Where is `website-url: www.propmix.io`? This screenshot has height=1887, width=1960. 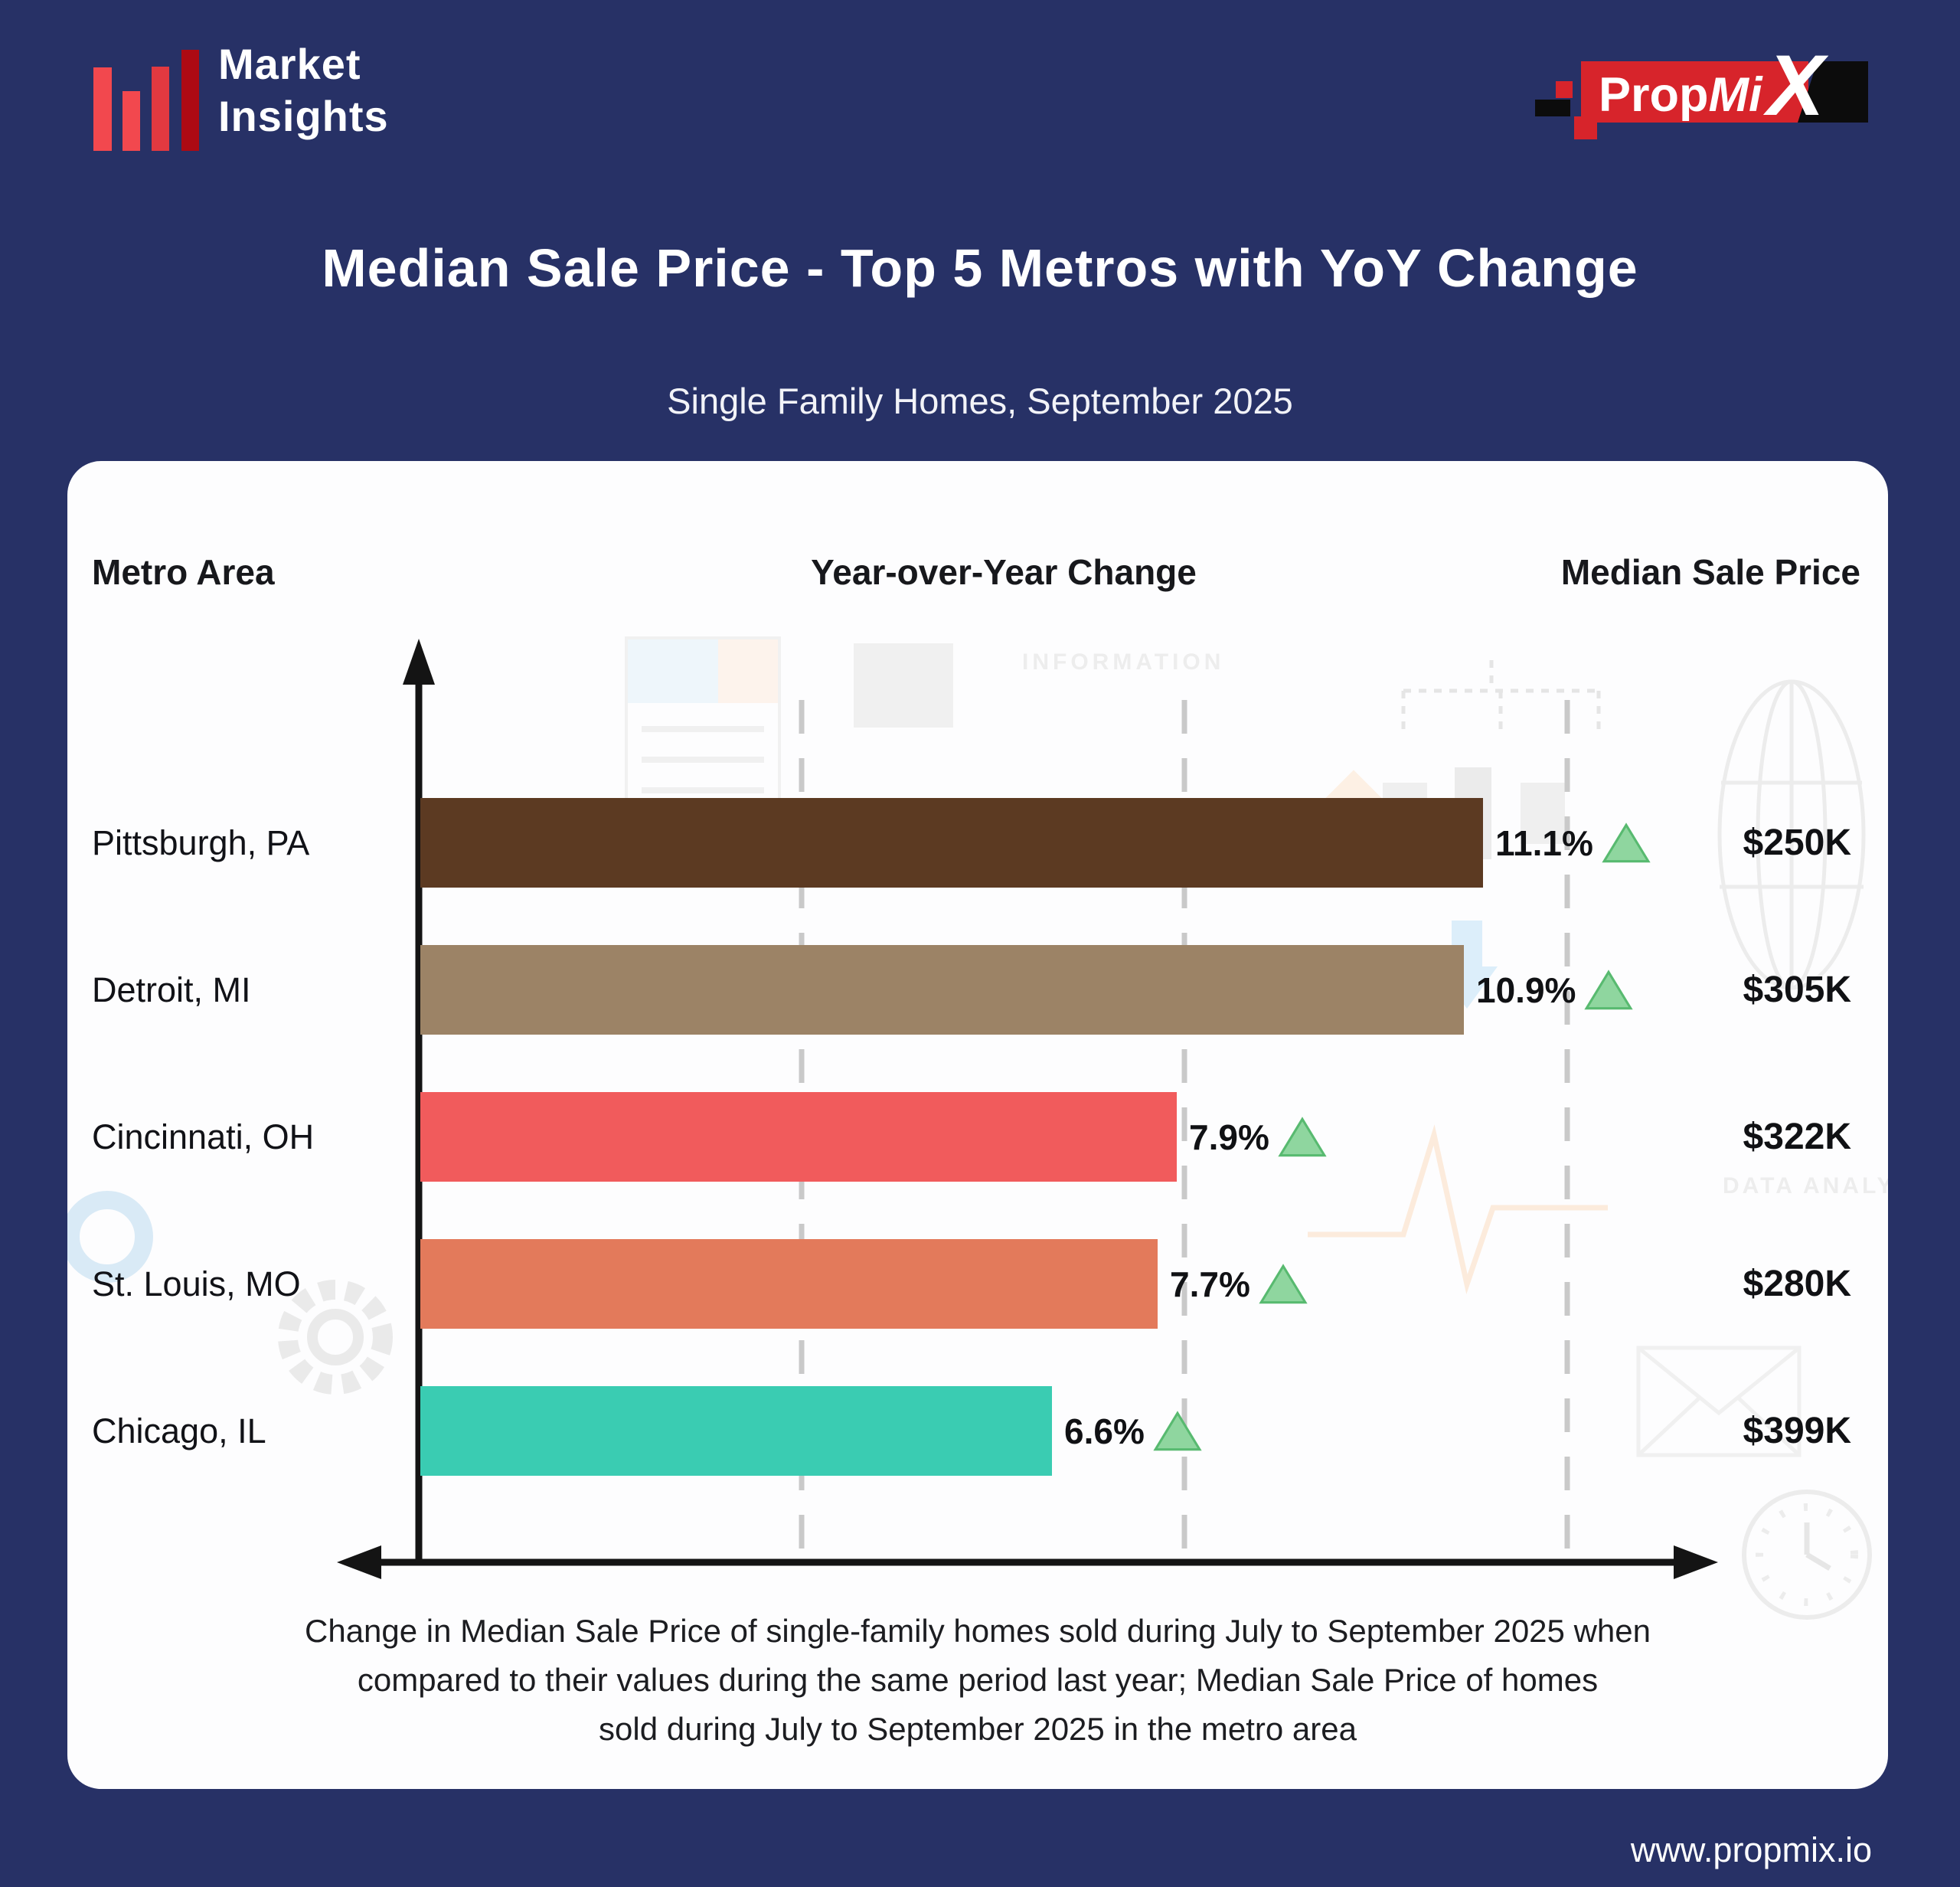 website-url: www.propmix.io is located at coordinates (1751, 1849).